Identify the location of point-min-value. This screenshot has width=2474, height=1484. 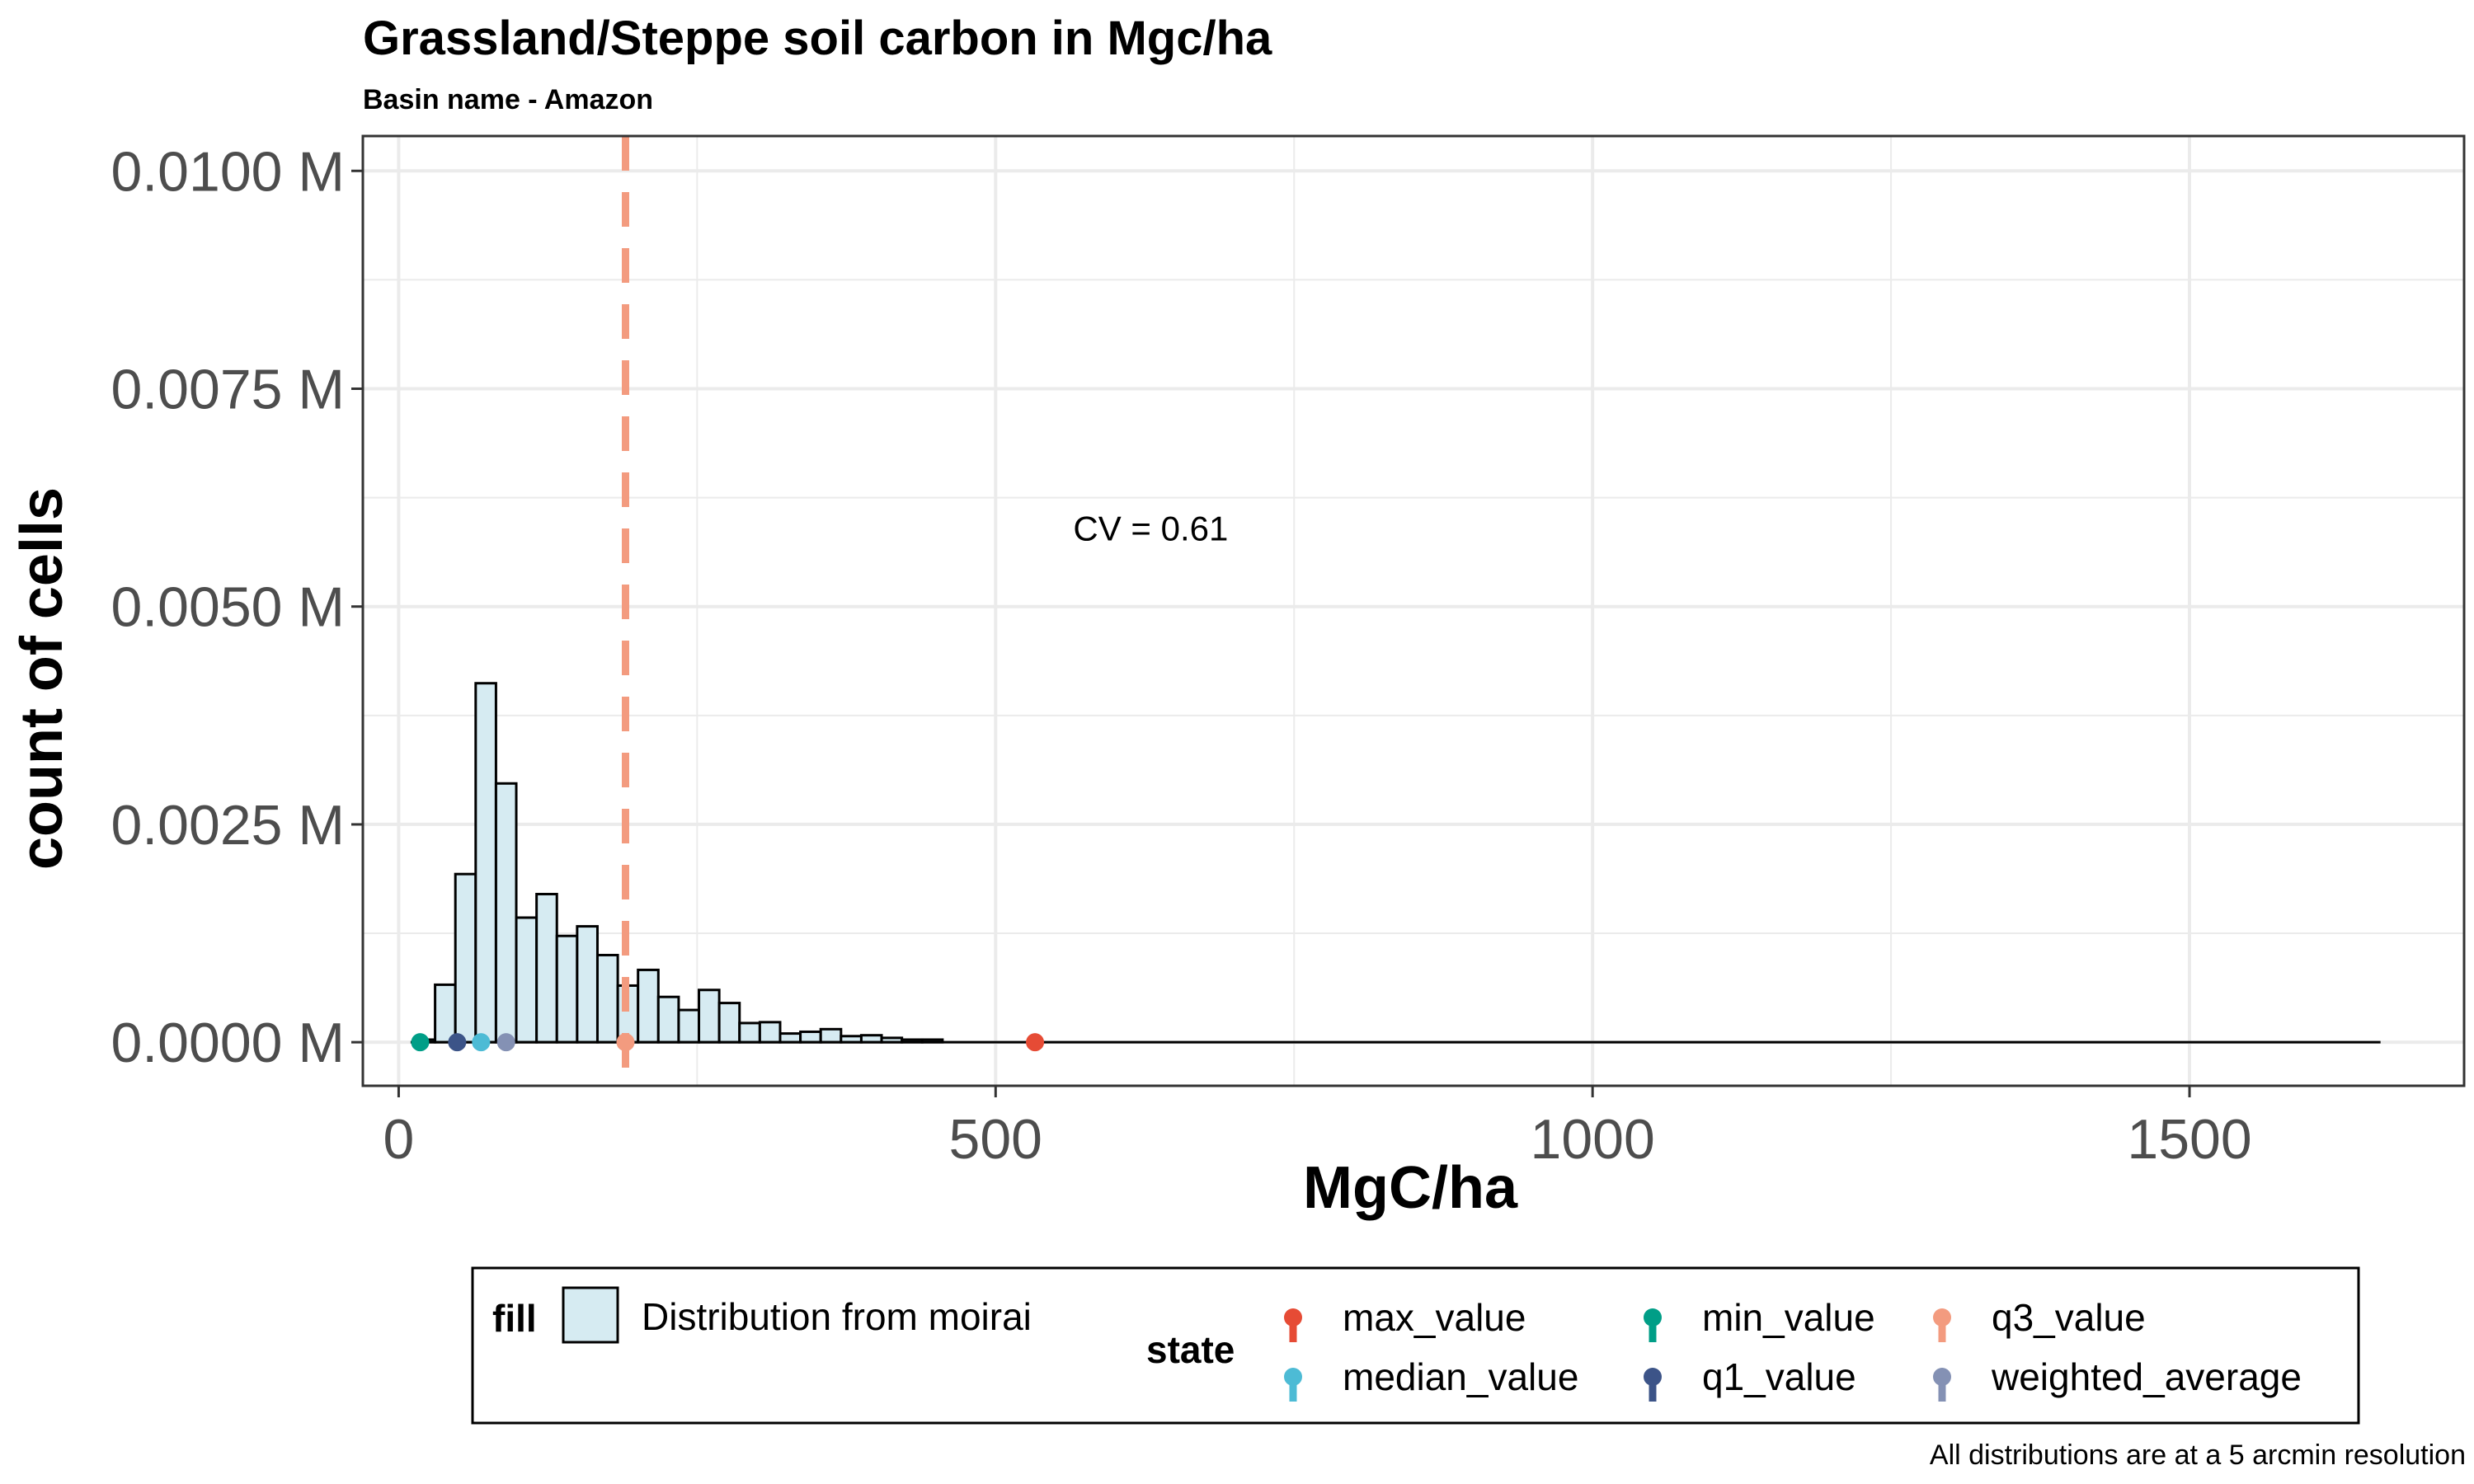
(420, 1042).